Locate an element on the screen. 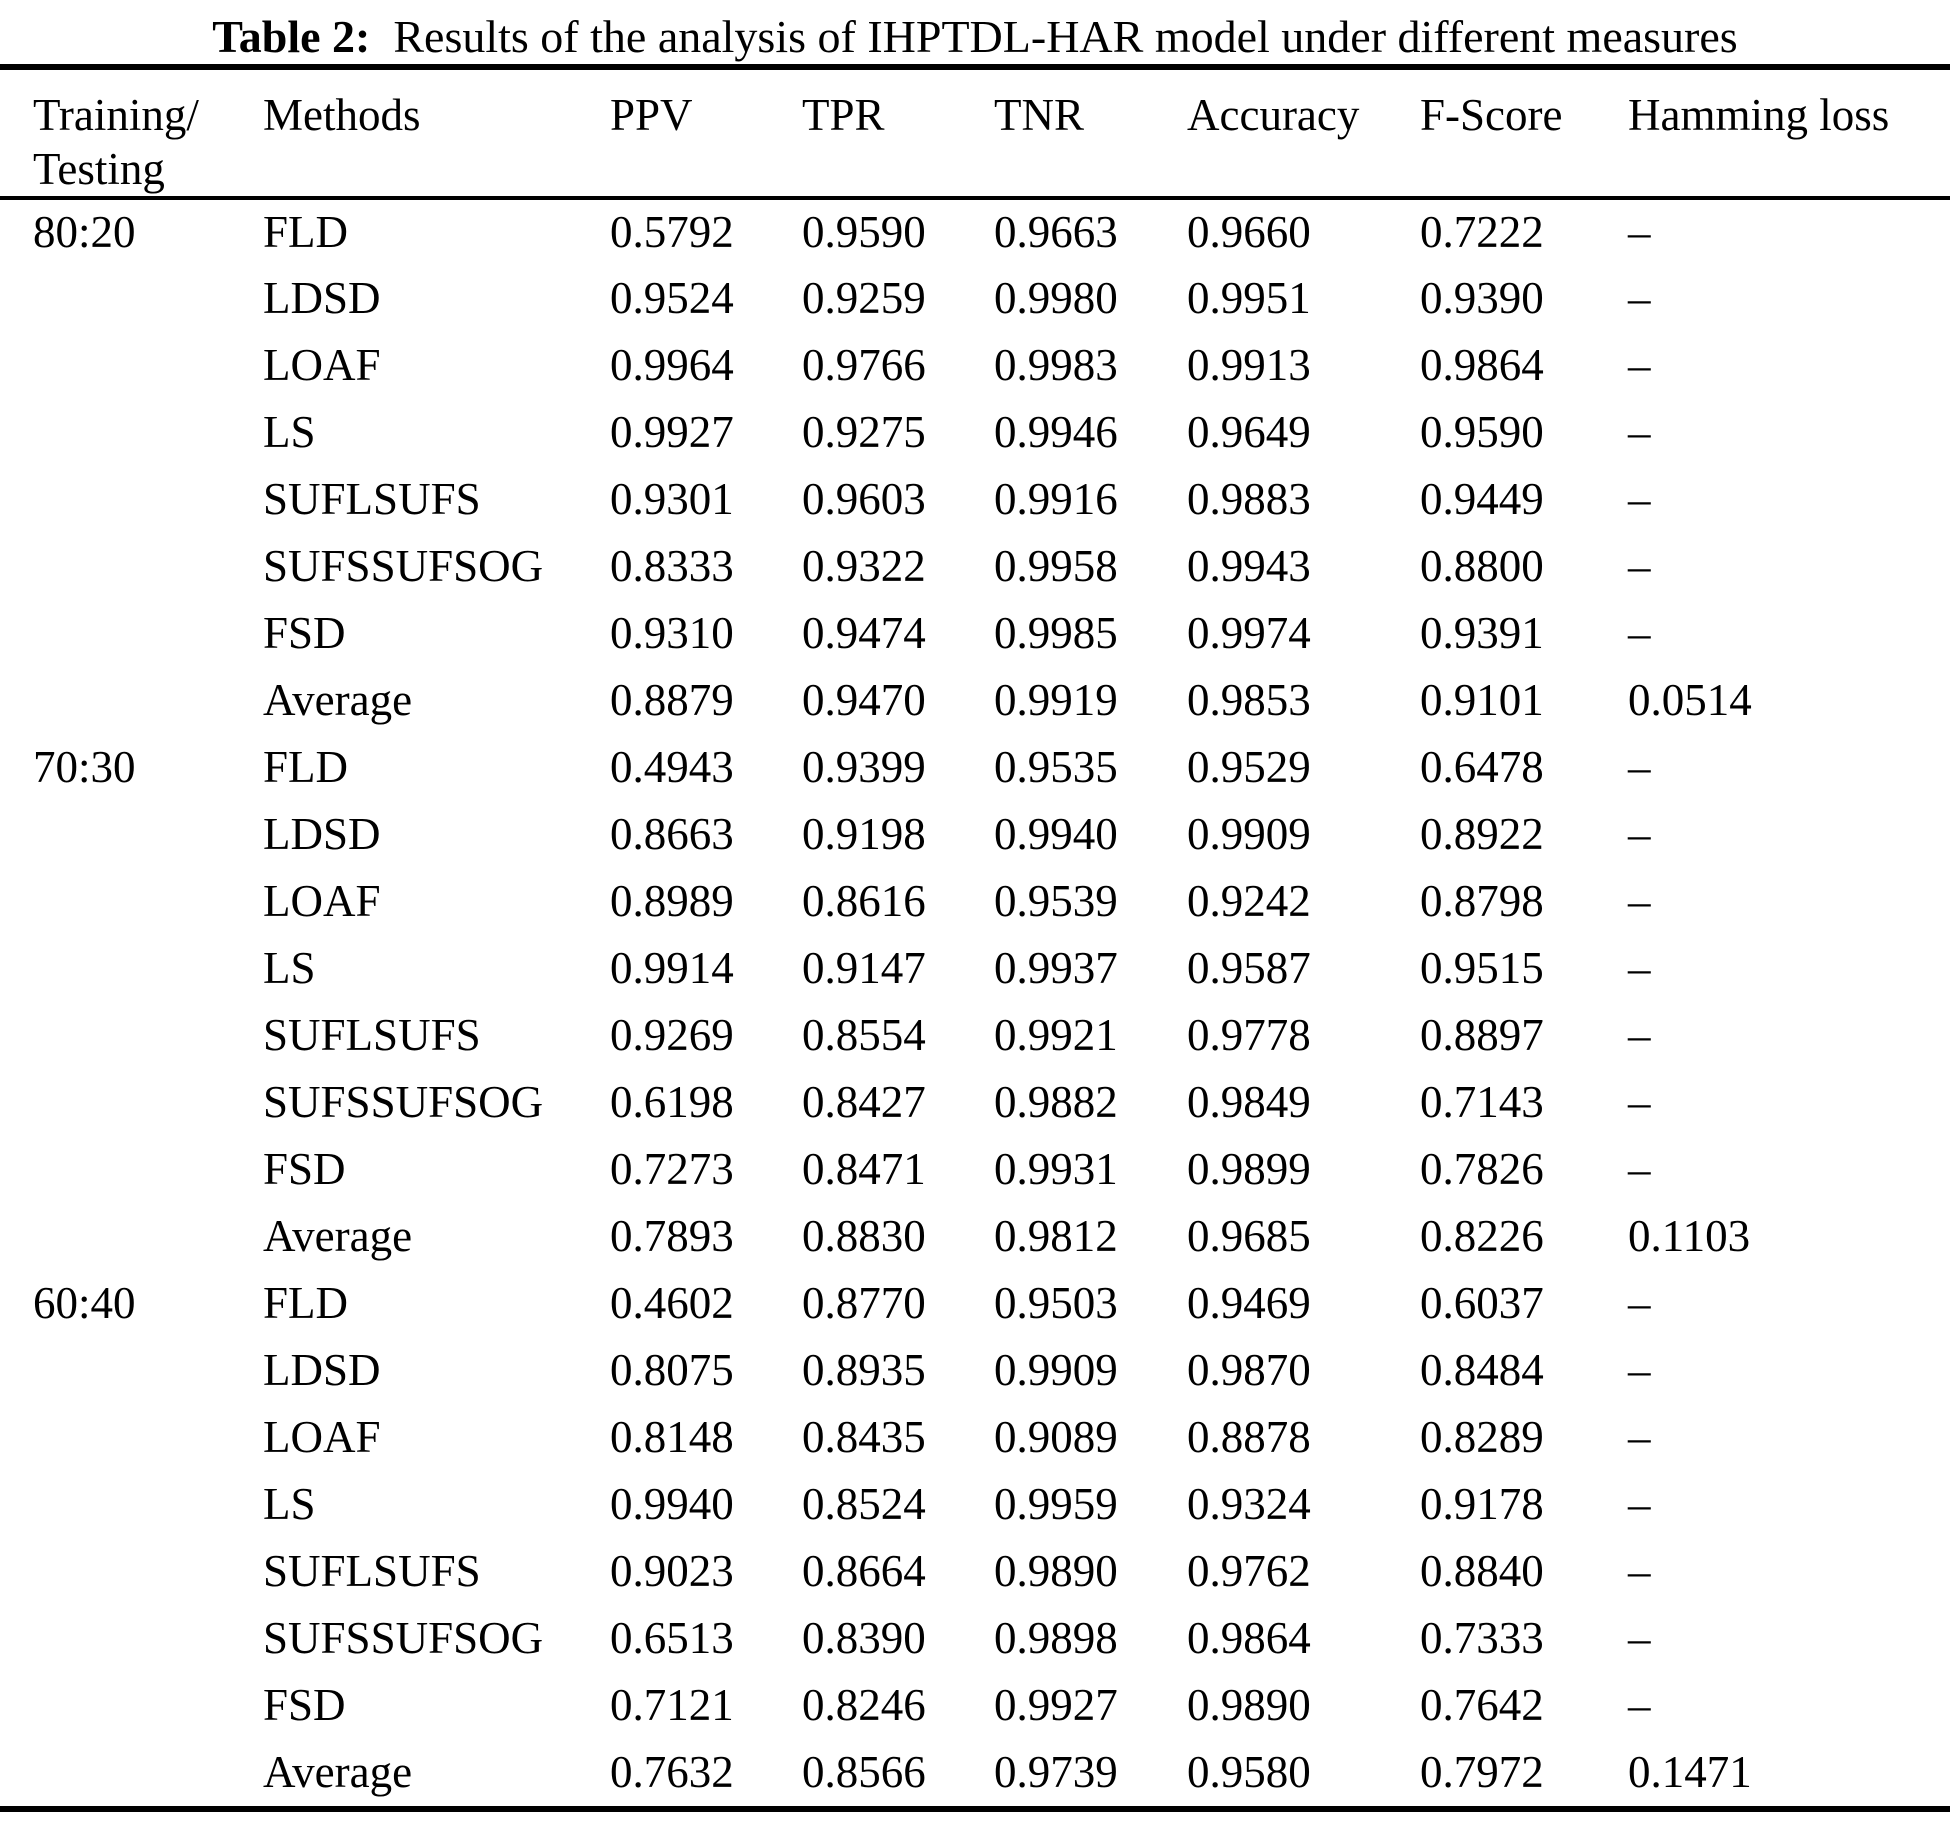 The height and width of the screenshot is (1827, 1950). cell-tpr: 0.9275 is located at coordinates (864, 432).